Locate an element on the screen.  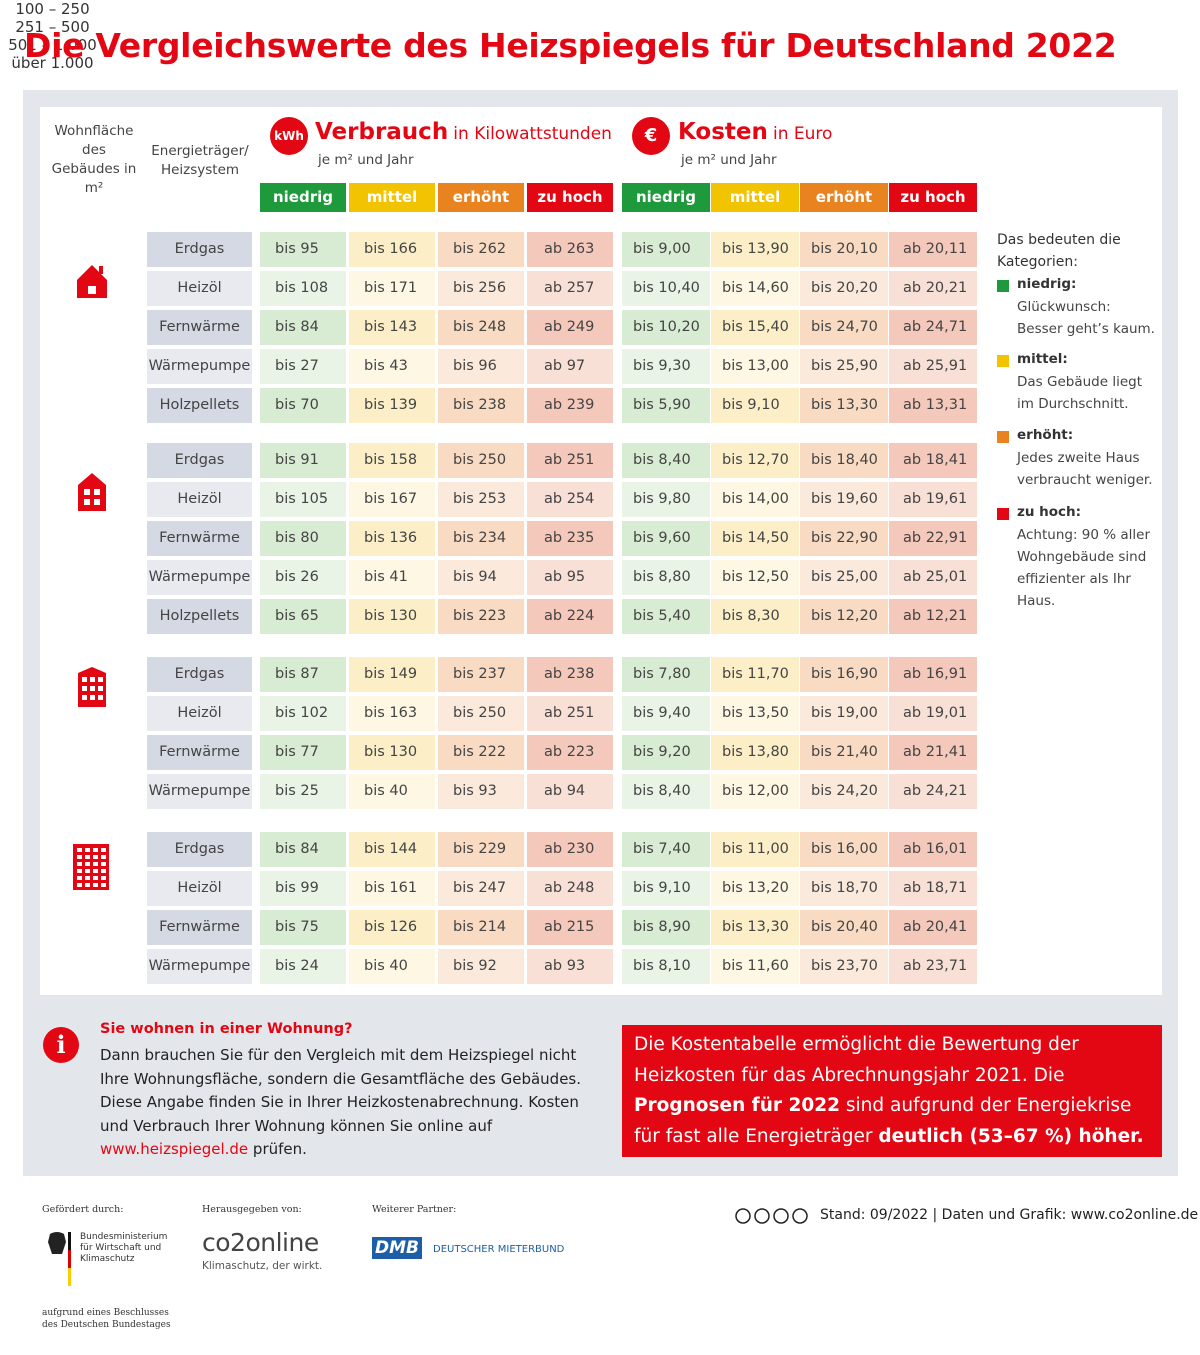
note-bold: deutlich (53–67 %) höher. is located at coordinates (1011, 1136).